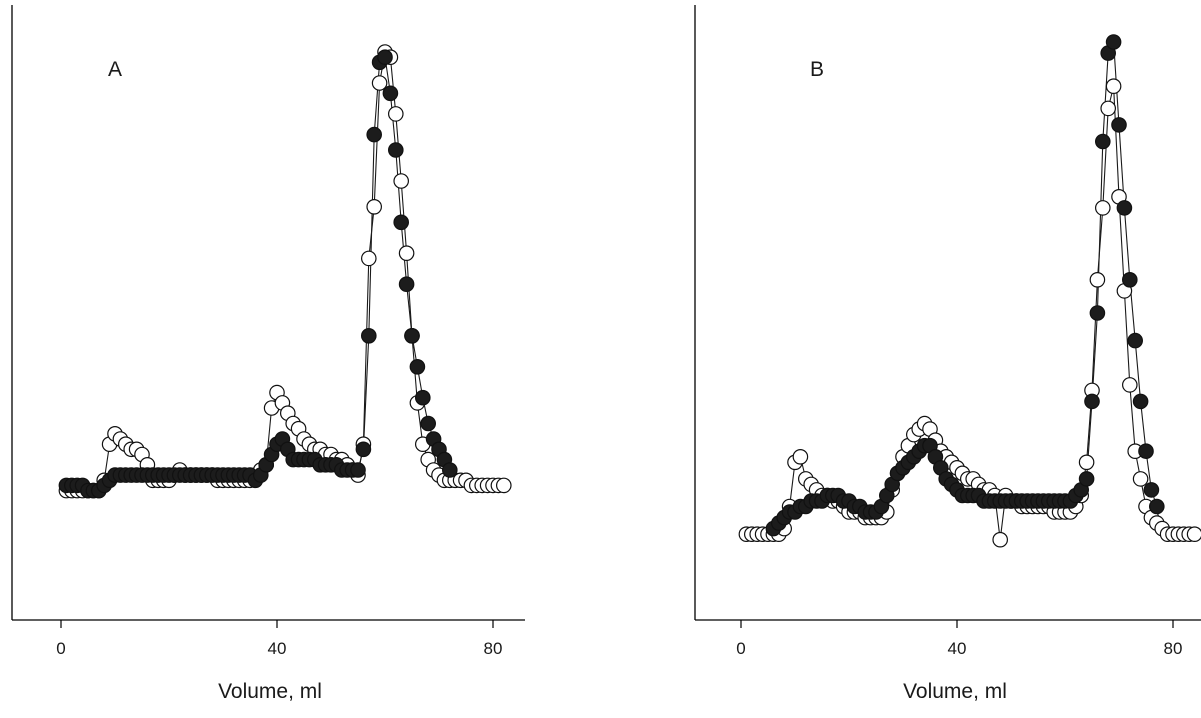 The image size is (1201, 718). I want to click on x-tick-label-a-40: 40, so click(277, 648).